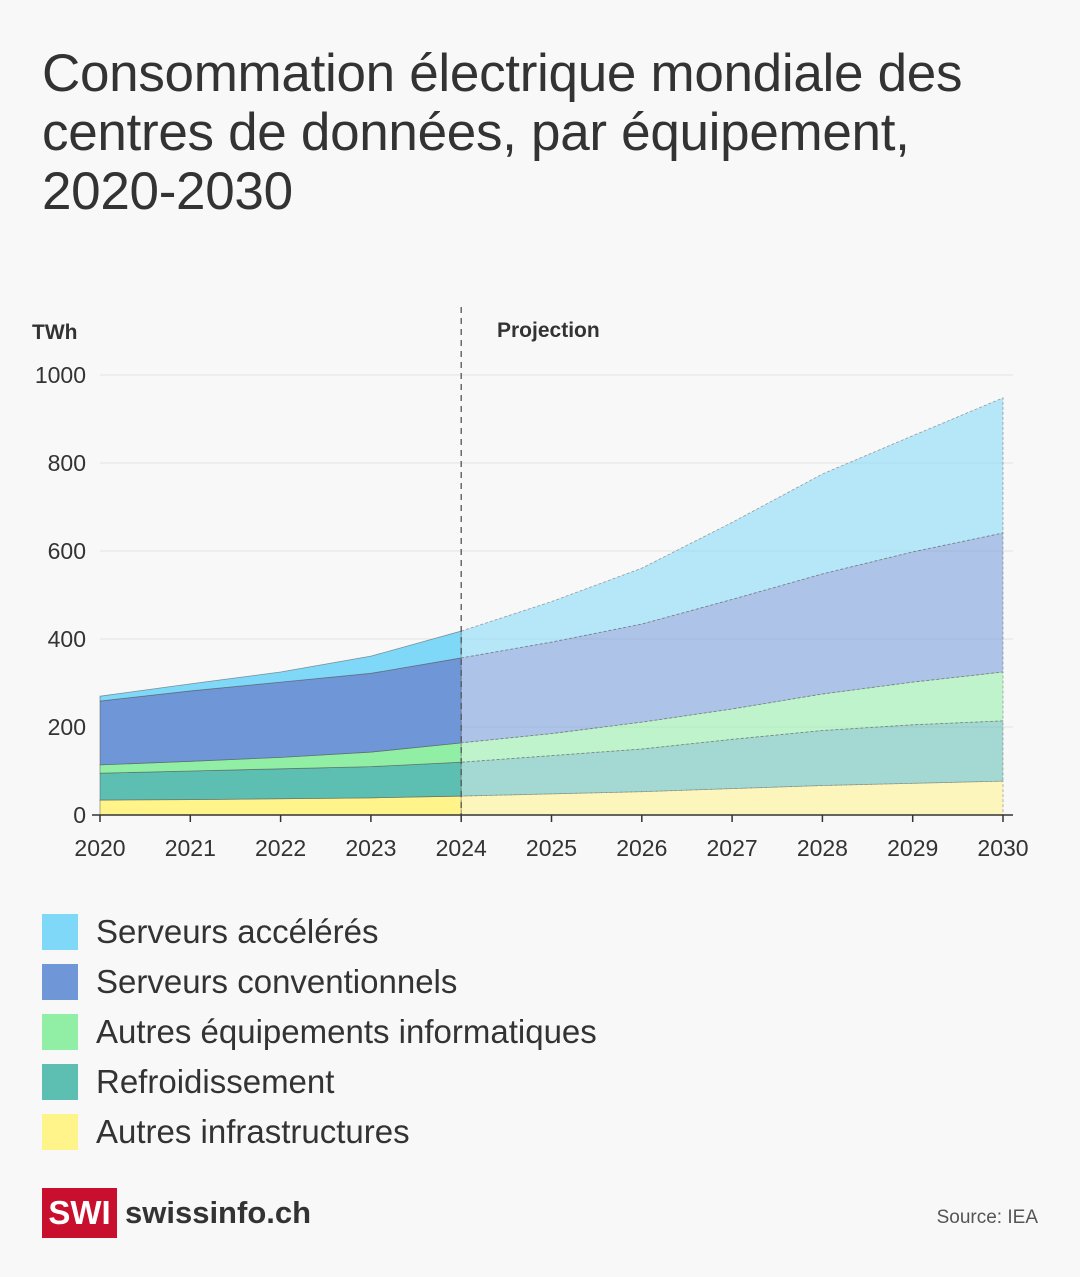 The image size is (1080, 1277). I want to click on legend-item: Serveurs accélérés, so click(319, 932).